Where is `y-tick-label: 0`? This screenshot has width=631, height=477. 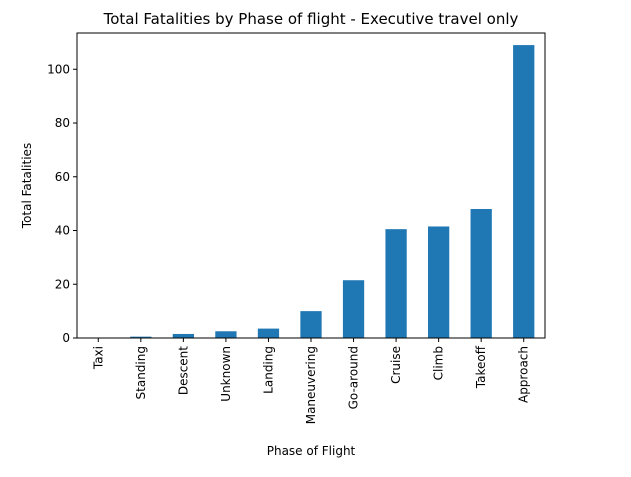 y-tick-label: 0 is located at coordinates (66, 338).